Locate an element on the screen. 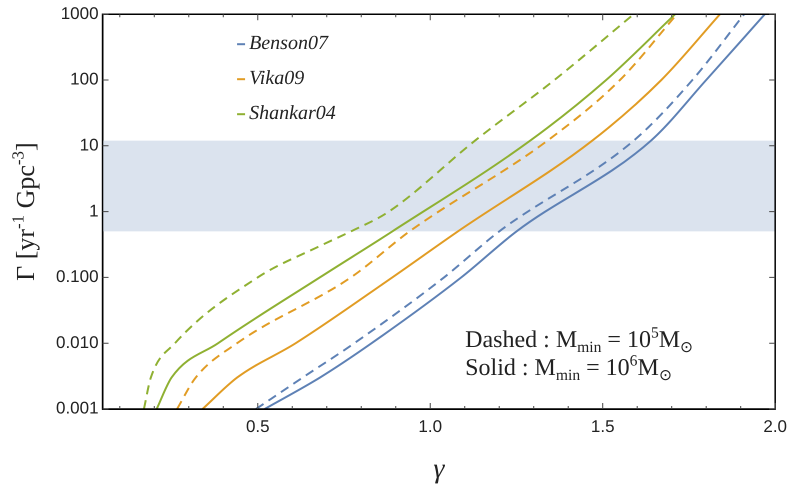 This screenshot has height=495, width=795. y-tick-label: 0.010 is located at coordinates (77, 342).